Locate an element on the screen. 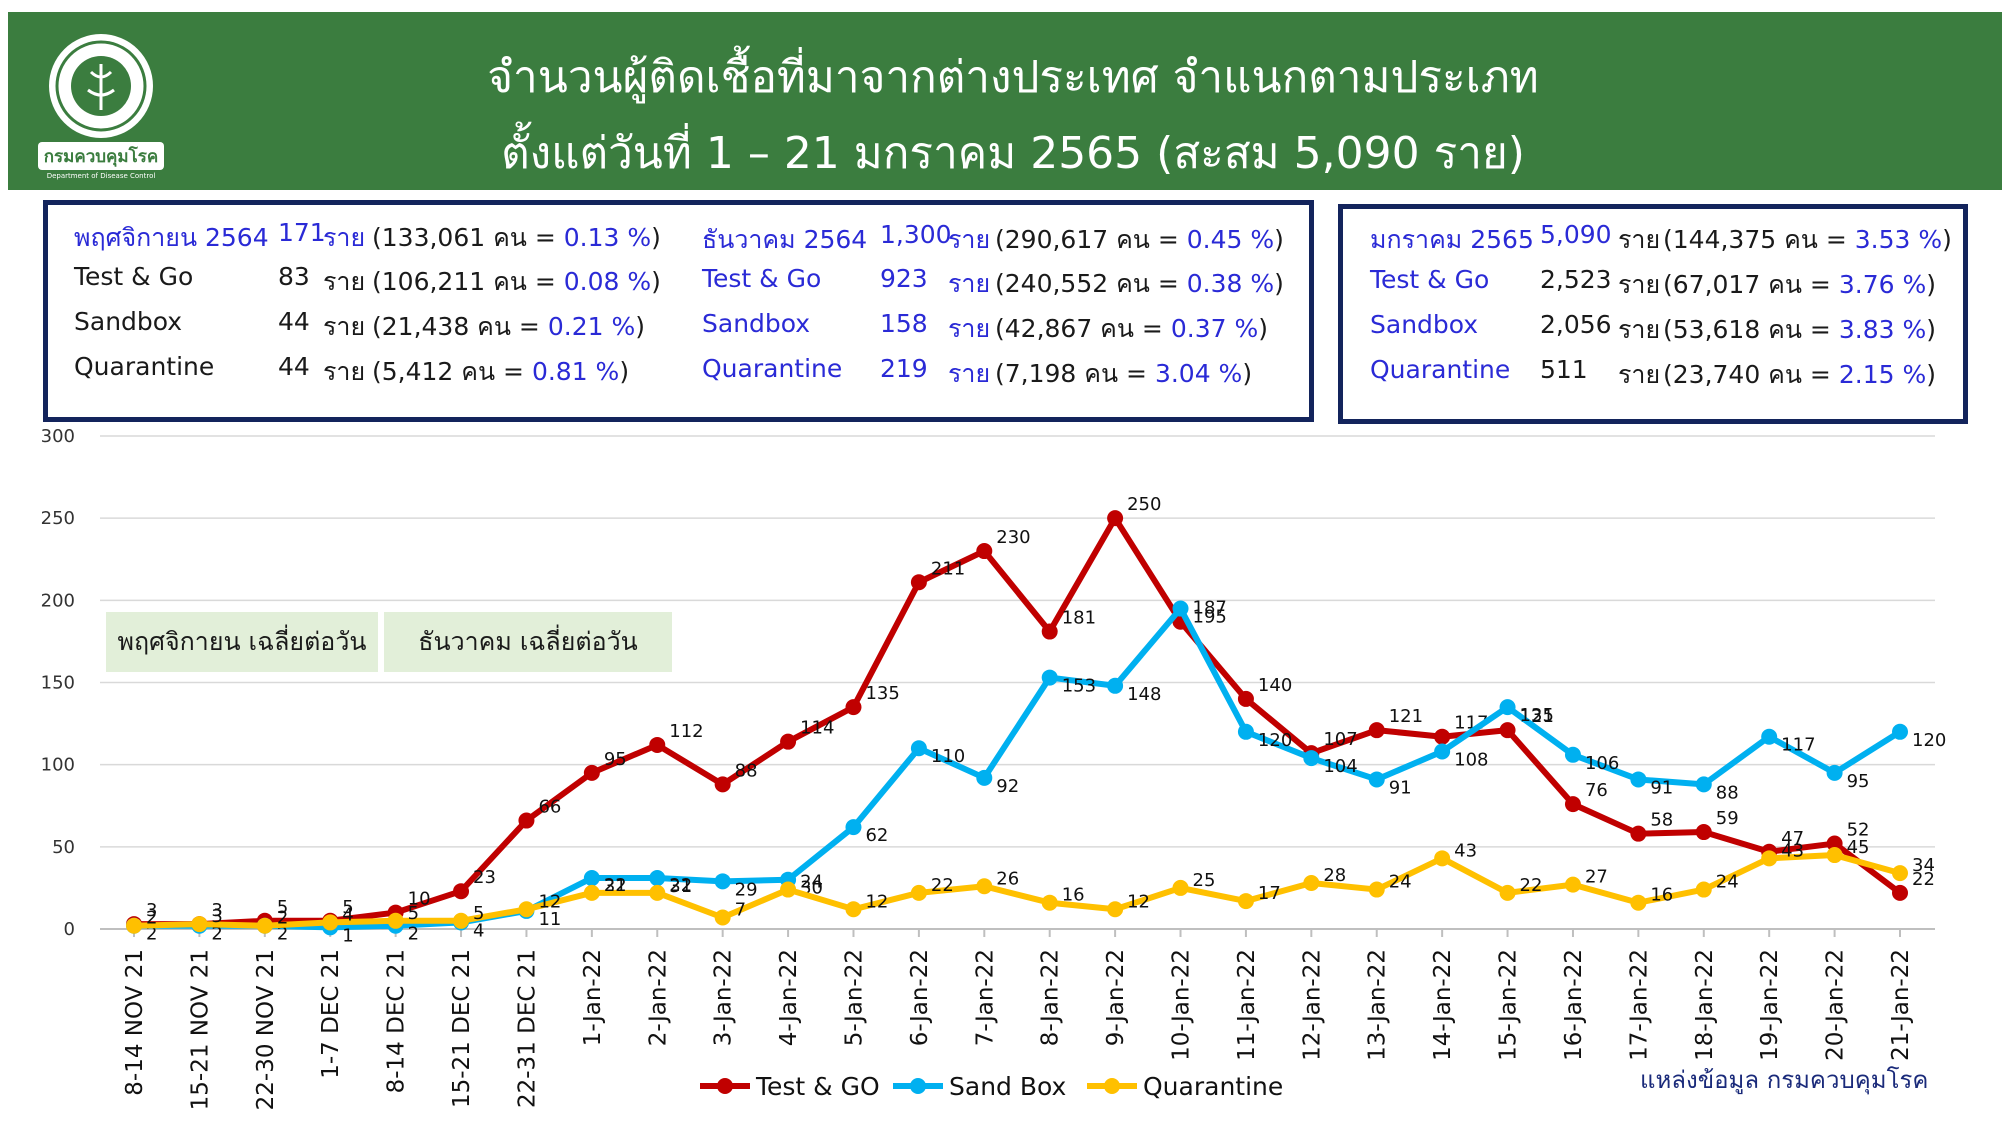  data-label: 76 is located at coordinates (1596, 790).